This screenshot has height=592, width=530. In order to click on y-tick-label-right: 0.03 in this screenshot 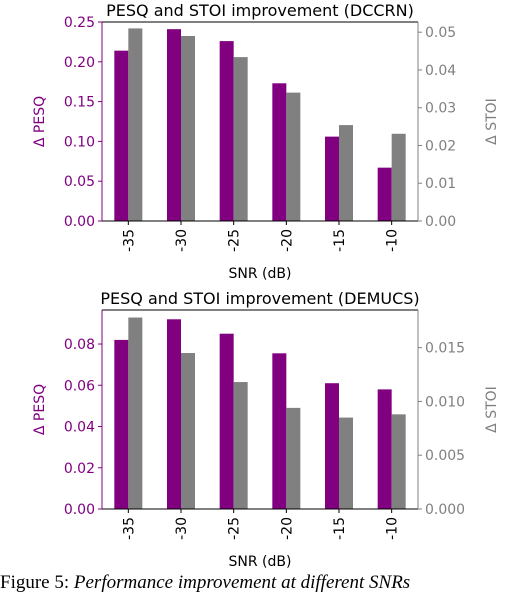, I will do `click(440, 109)`.